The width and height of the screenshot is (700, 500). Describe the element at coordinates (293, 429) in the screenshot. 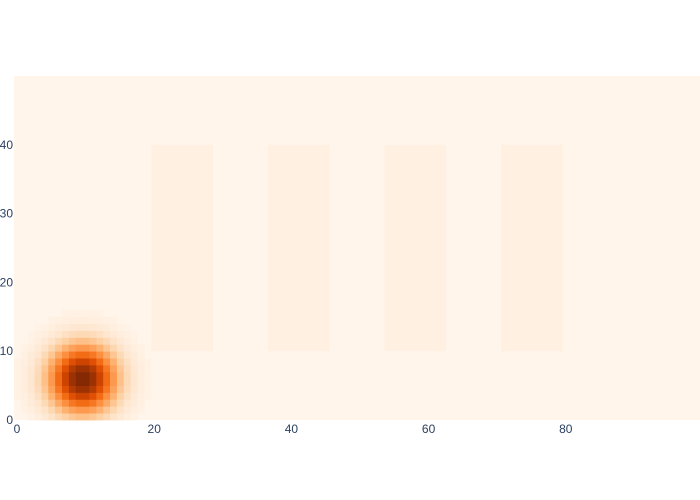

I see `x-axis: 0 20 40 60 80` at that location.